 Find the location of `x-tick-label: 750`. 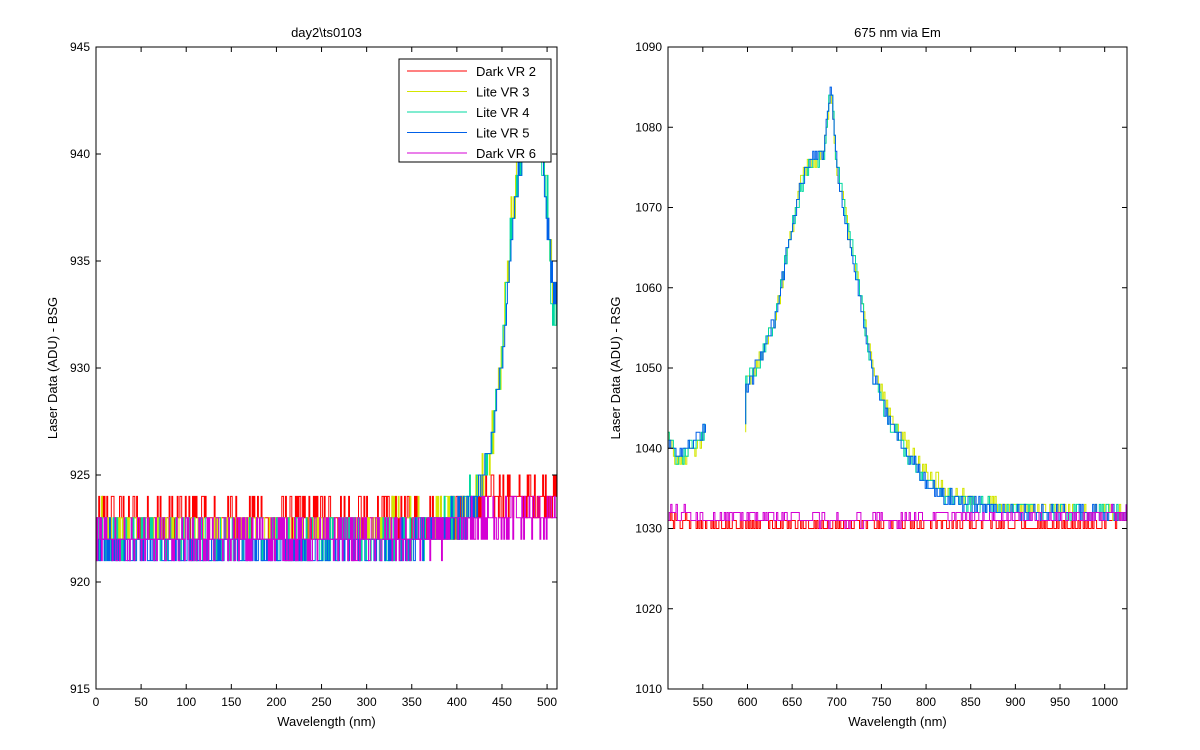

x-tick-label: 750 is located at coordinates (881, 702).